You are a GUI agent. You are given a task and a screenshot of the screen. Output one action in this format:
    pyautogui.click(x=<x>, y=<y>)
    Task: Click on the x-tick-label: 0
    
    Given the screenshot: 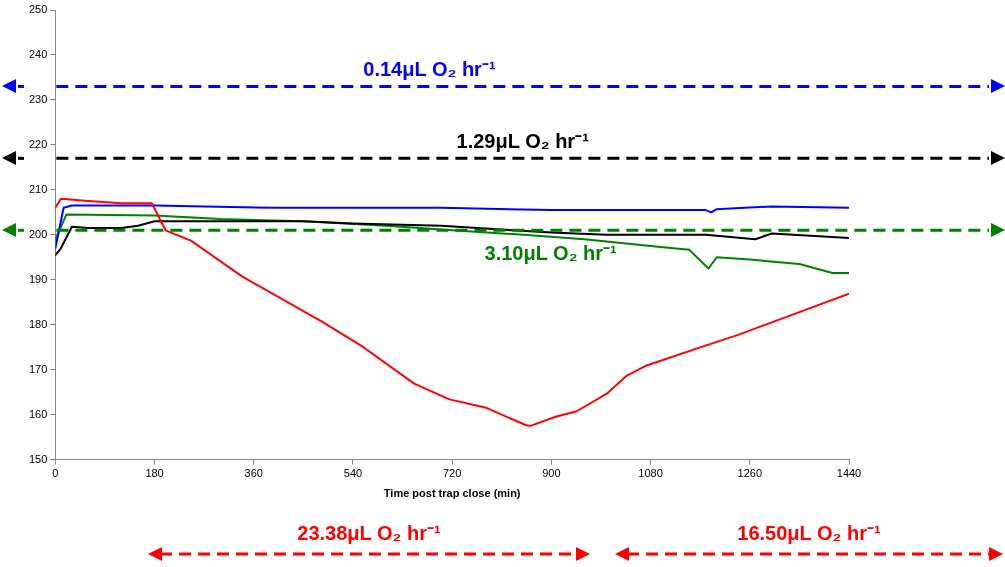 What is the action you would take?
    pyautogui.click(x=55, y=473)
    